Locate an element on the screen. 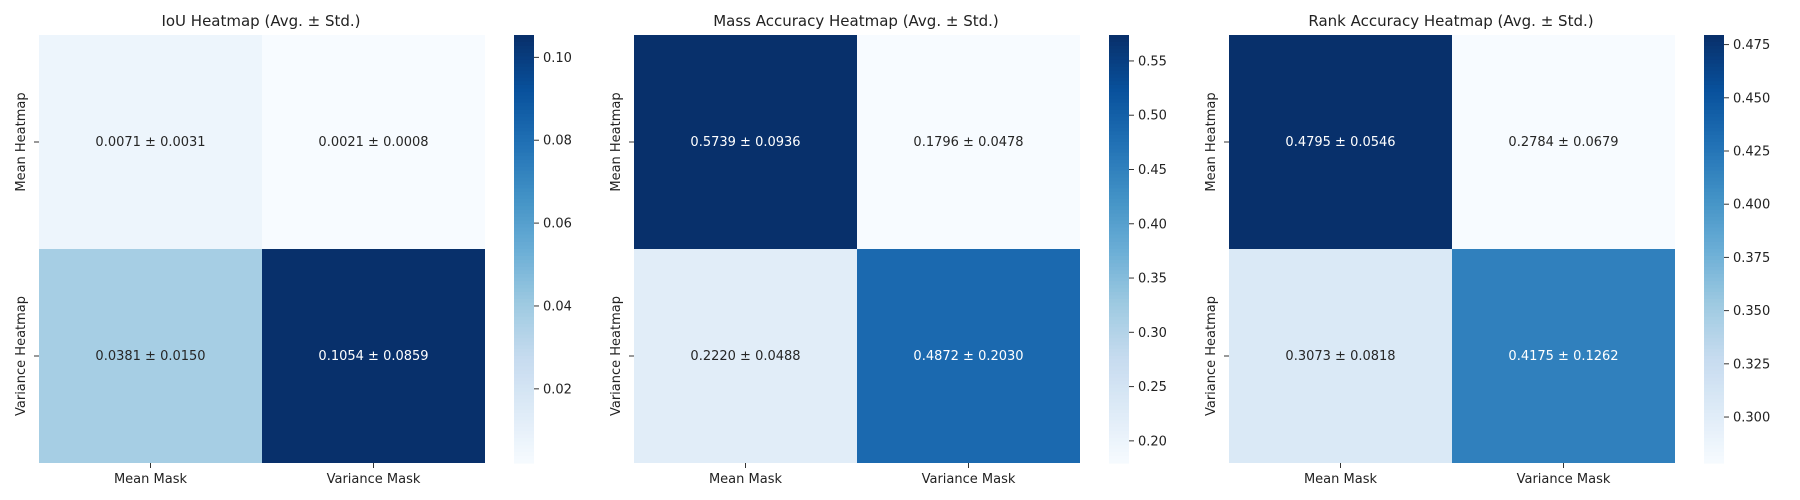  colorbar-tick-label: 0.400 is located at coordinates (1751, 205).